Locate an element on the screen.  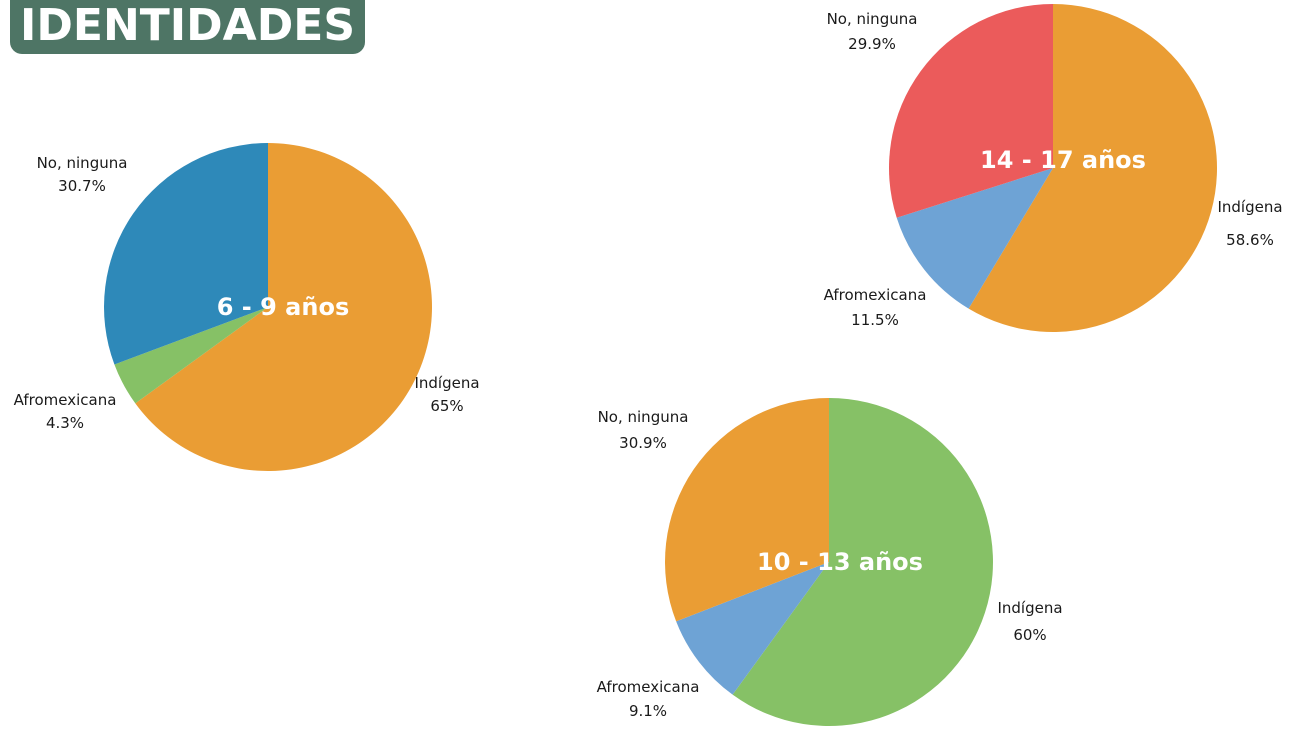
pie-10-13-slice-afromexicana is located at coordinates (752, 628).